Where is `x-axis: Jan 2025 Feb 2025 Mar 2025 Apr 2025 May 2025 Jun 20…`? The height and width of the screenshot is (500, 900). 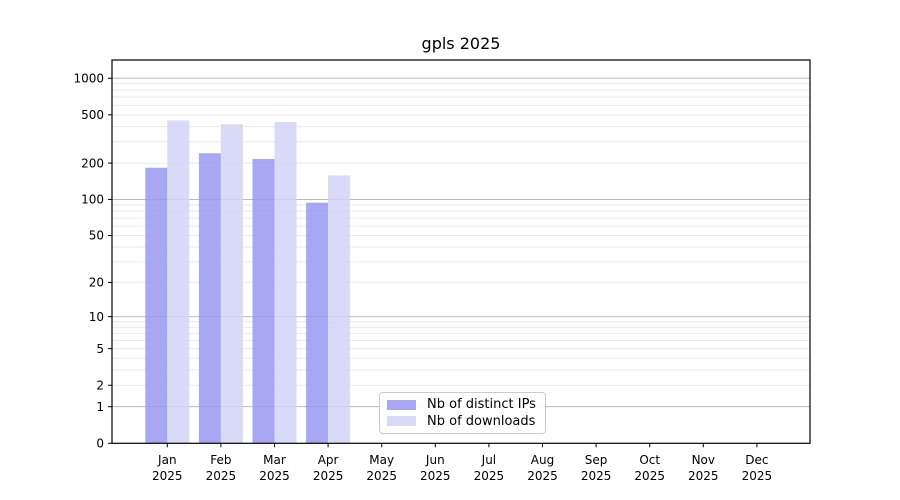
x-axis: Jan 2025 Feb 2025 Mar 2025 Apr 2025 May 2025 Jun 20… is located at coordinates (462, 463).